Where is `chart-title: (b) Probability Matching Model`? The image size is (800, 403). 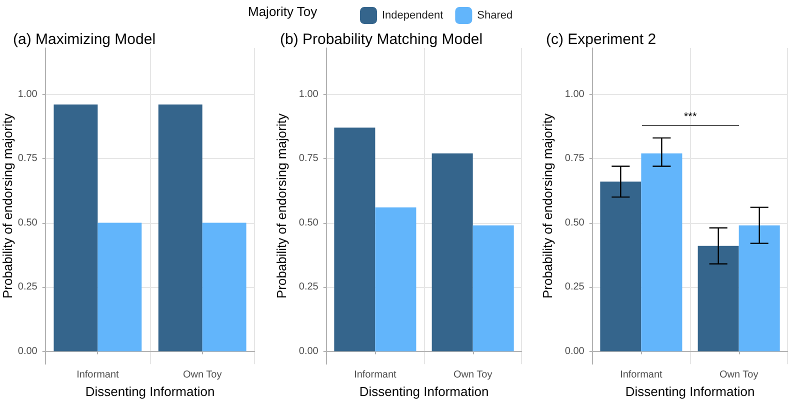
chart-title: (b) Probability Matching Model is located at coordinates (381, 39).